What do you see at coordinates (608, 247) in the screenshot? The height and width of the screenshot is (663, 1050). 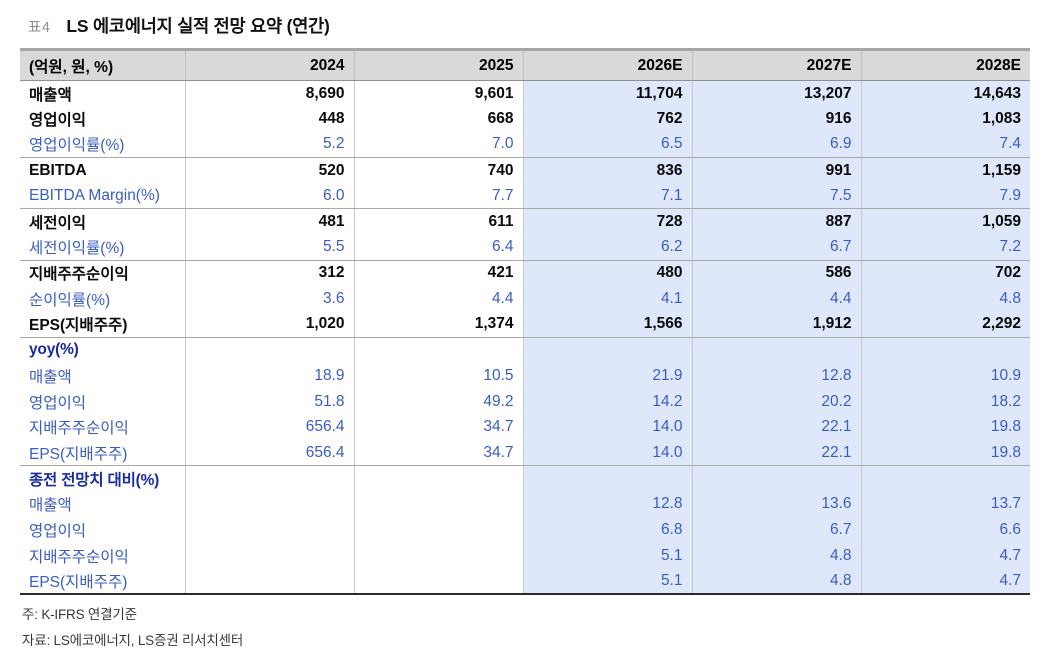 I see `cell-value: 6.2` at bounding box center [608, 247].